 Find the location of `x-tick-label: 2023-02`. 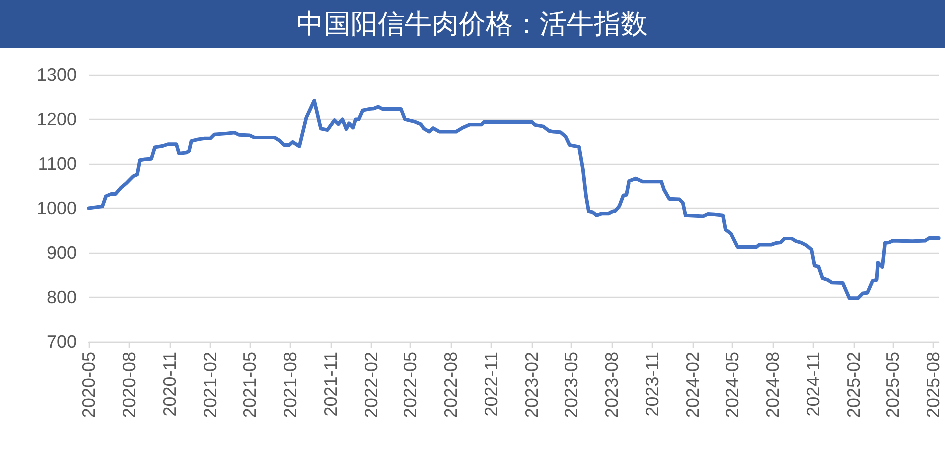

x-tick-label: 2023-02 is located at coordinates (532, 385).